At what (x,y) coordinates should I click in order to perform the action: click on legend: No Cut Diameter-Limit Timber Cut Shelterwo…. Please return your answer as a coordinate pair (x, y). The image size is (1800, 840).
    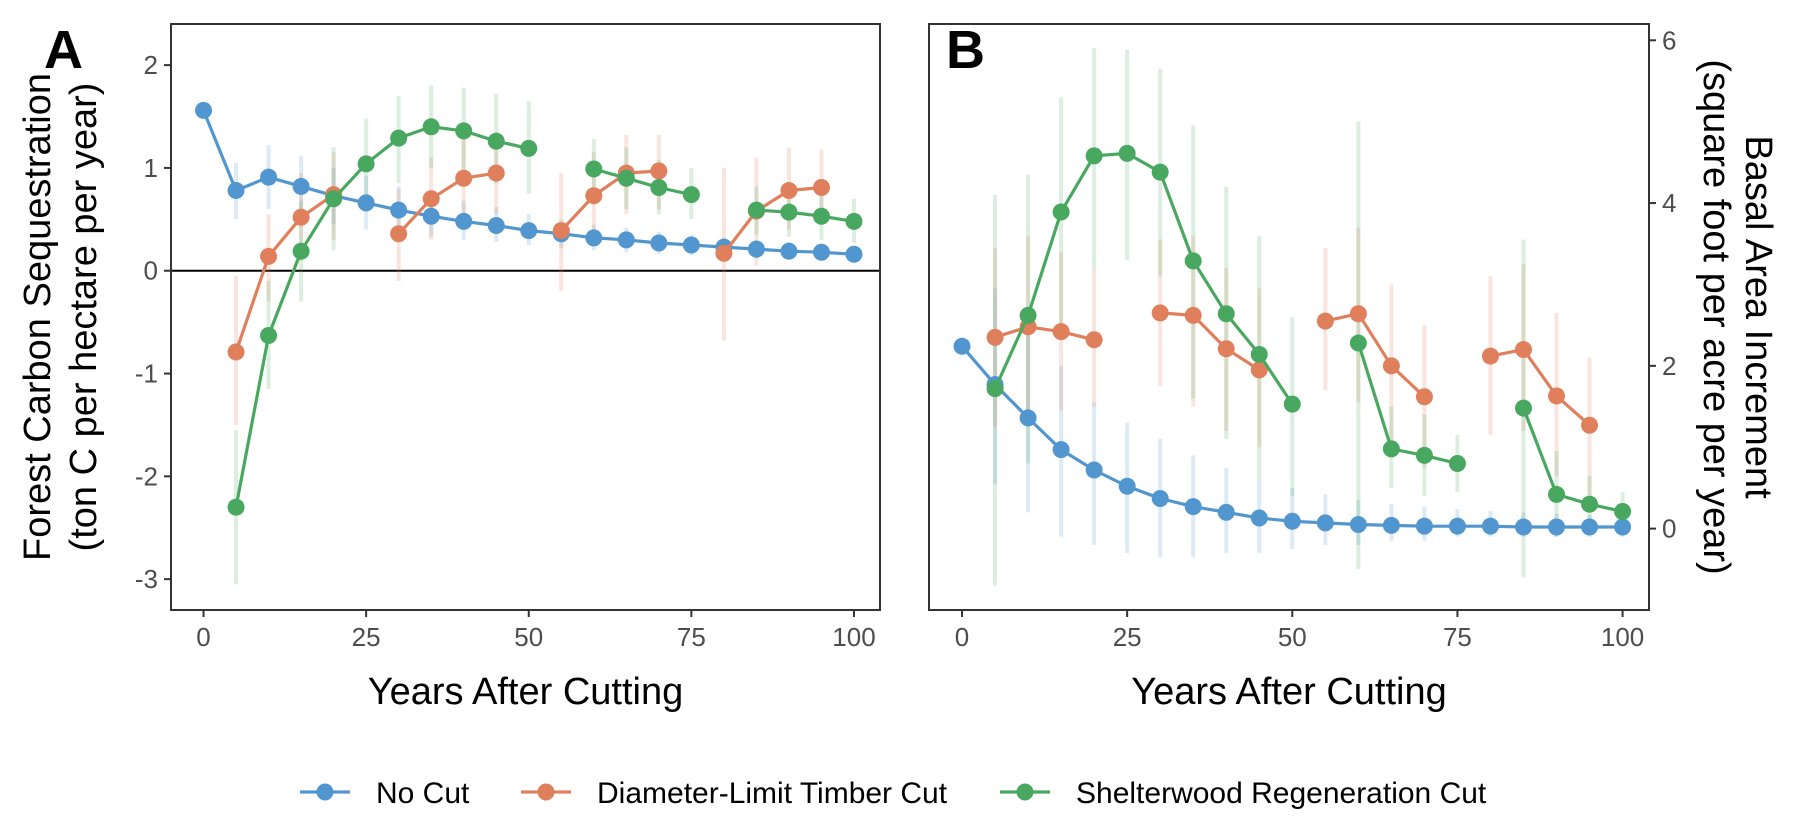
    Looking at the image, I should click on (893, 793).